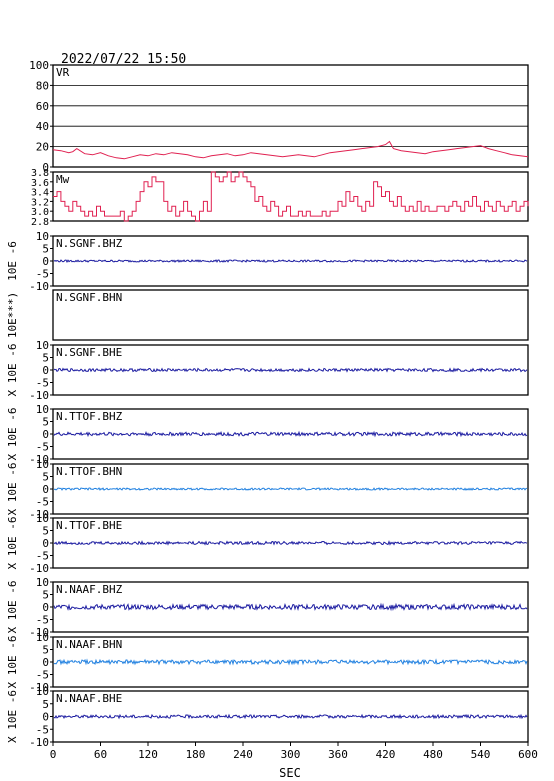 This screenshot has width=554, height=781. I want to click on x-tick-label: 120, so click(148, 754).